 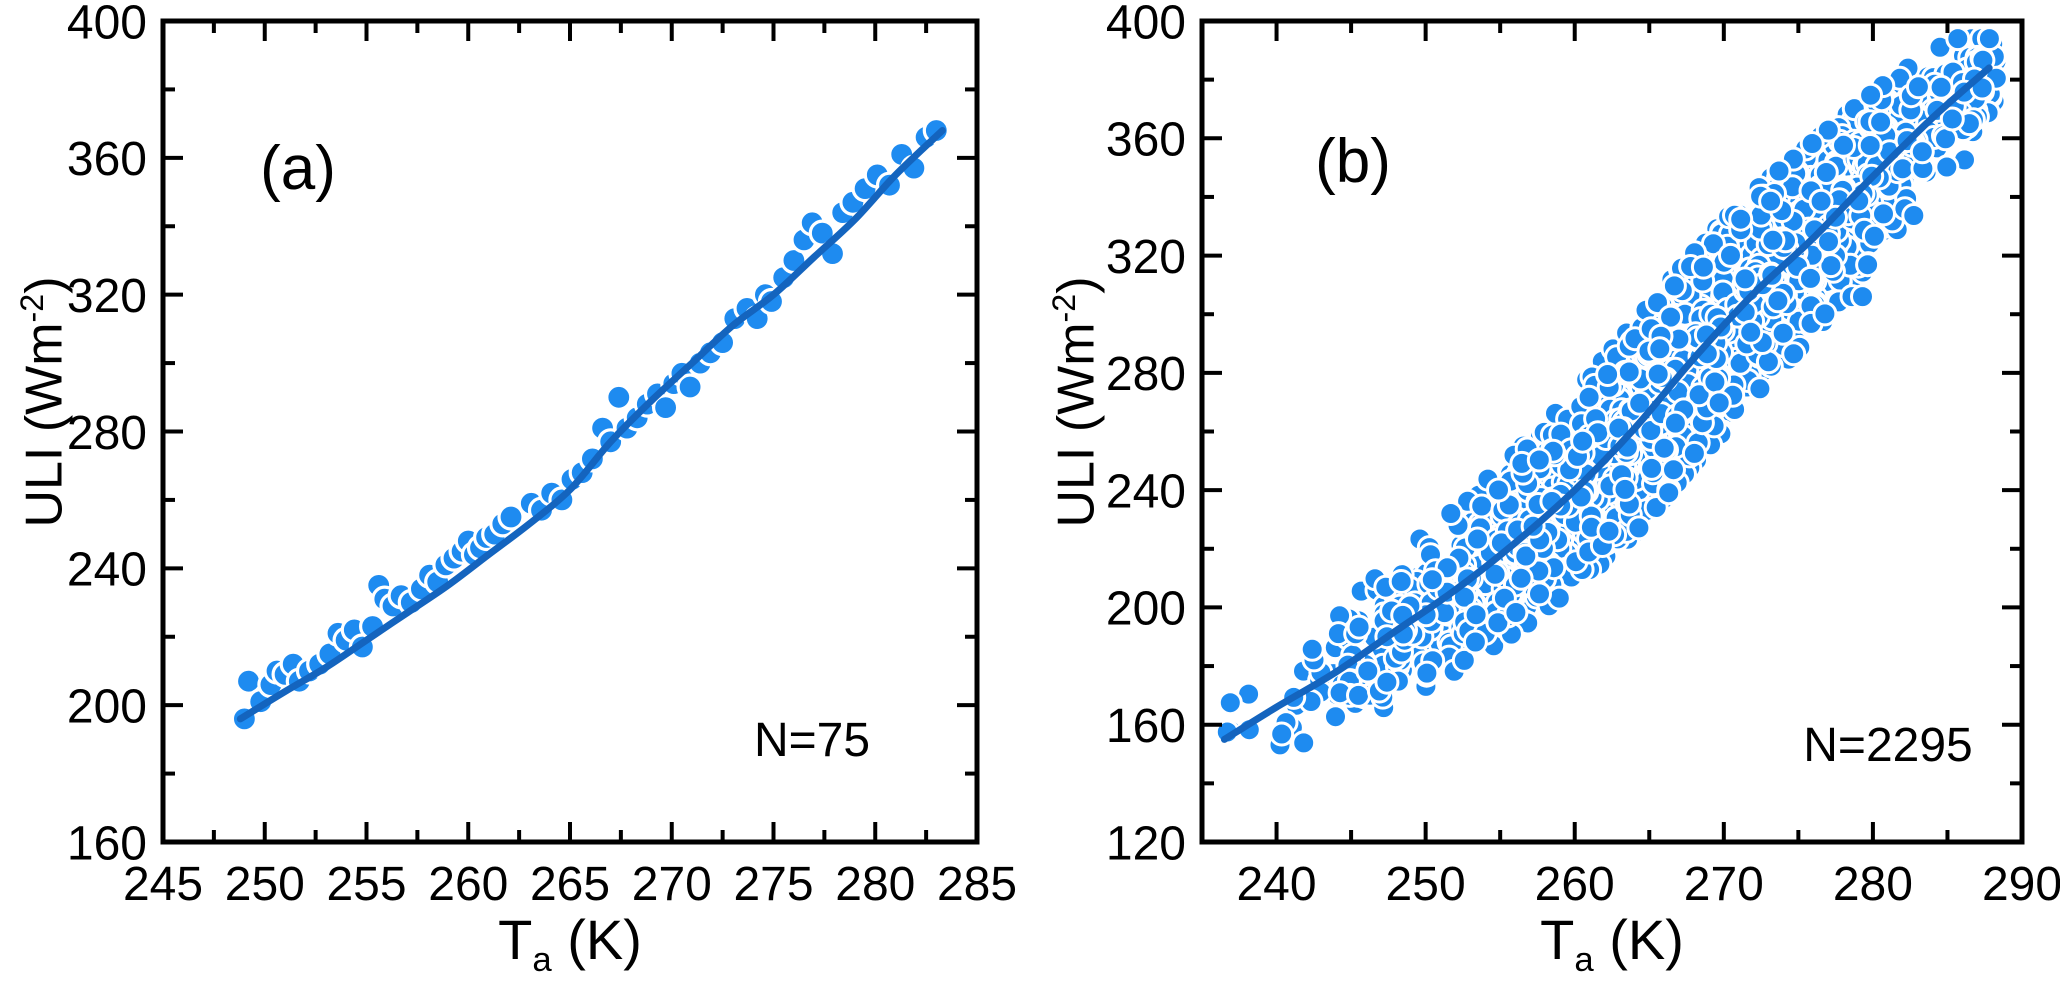 I want to click on x-tick-label: 265, so click(x=570, y=884).